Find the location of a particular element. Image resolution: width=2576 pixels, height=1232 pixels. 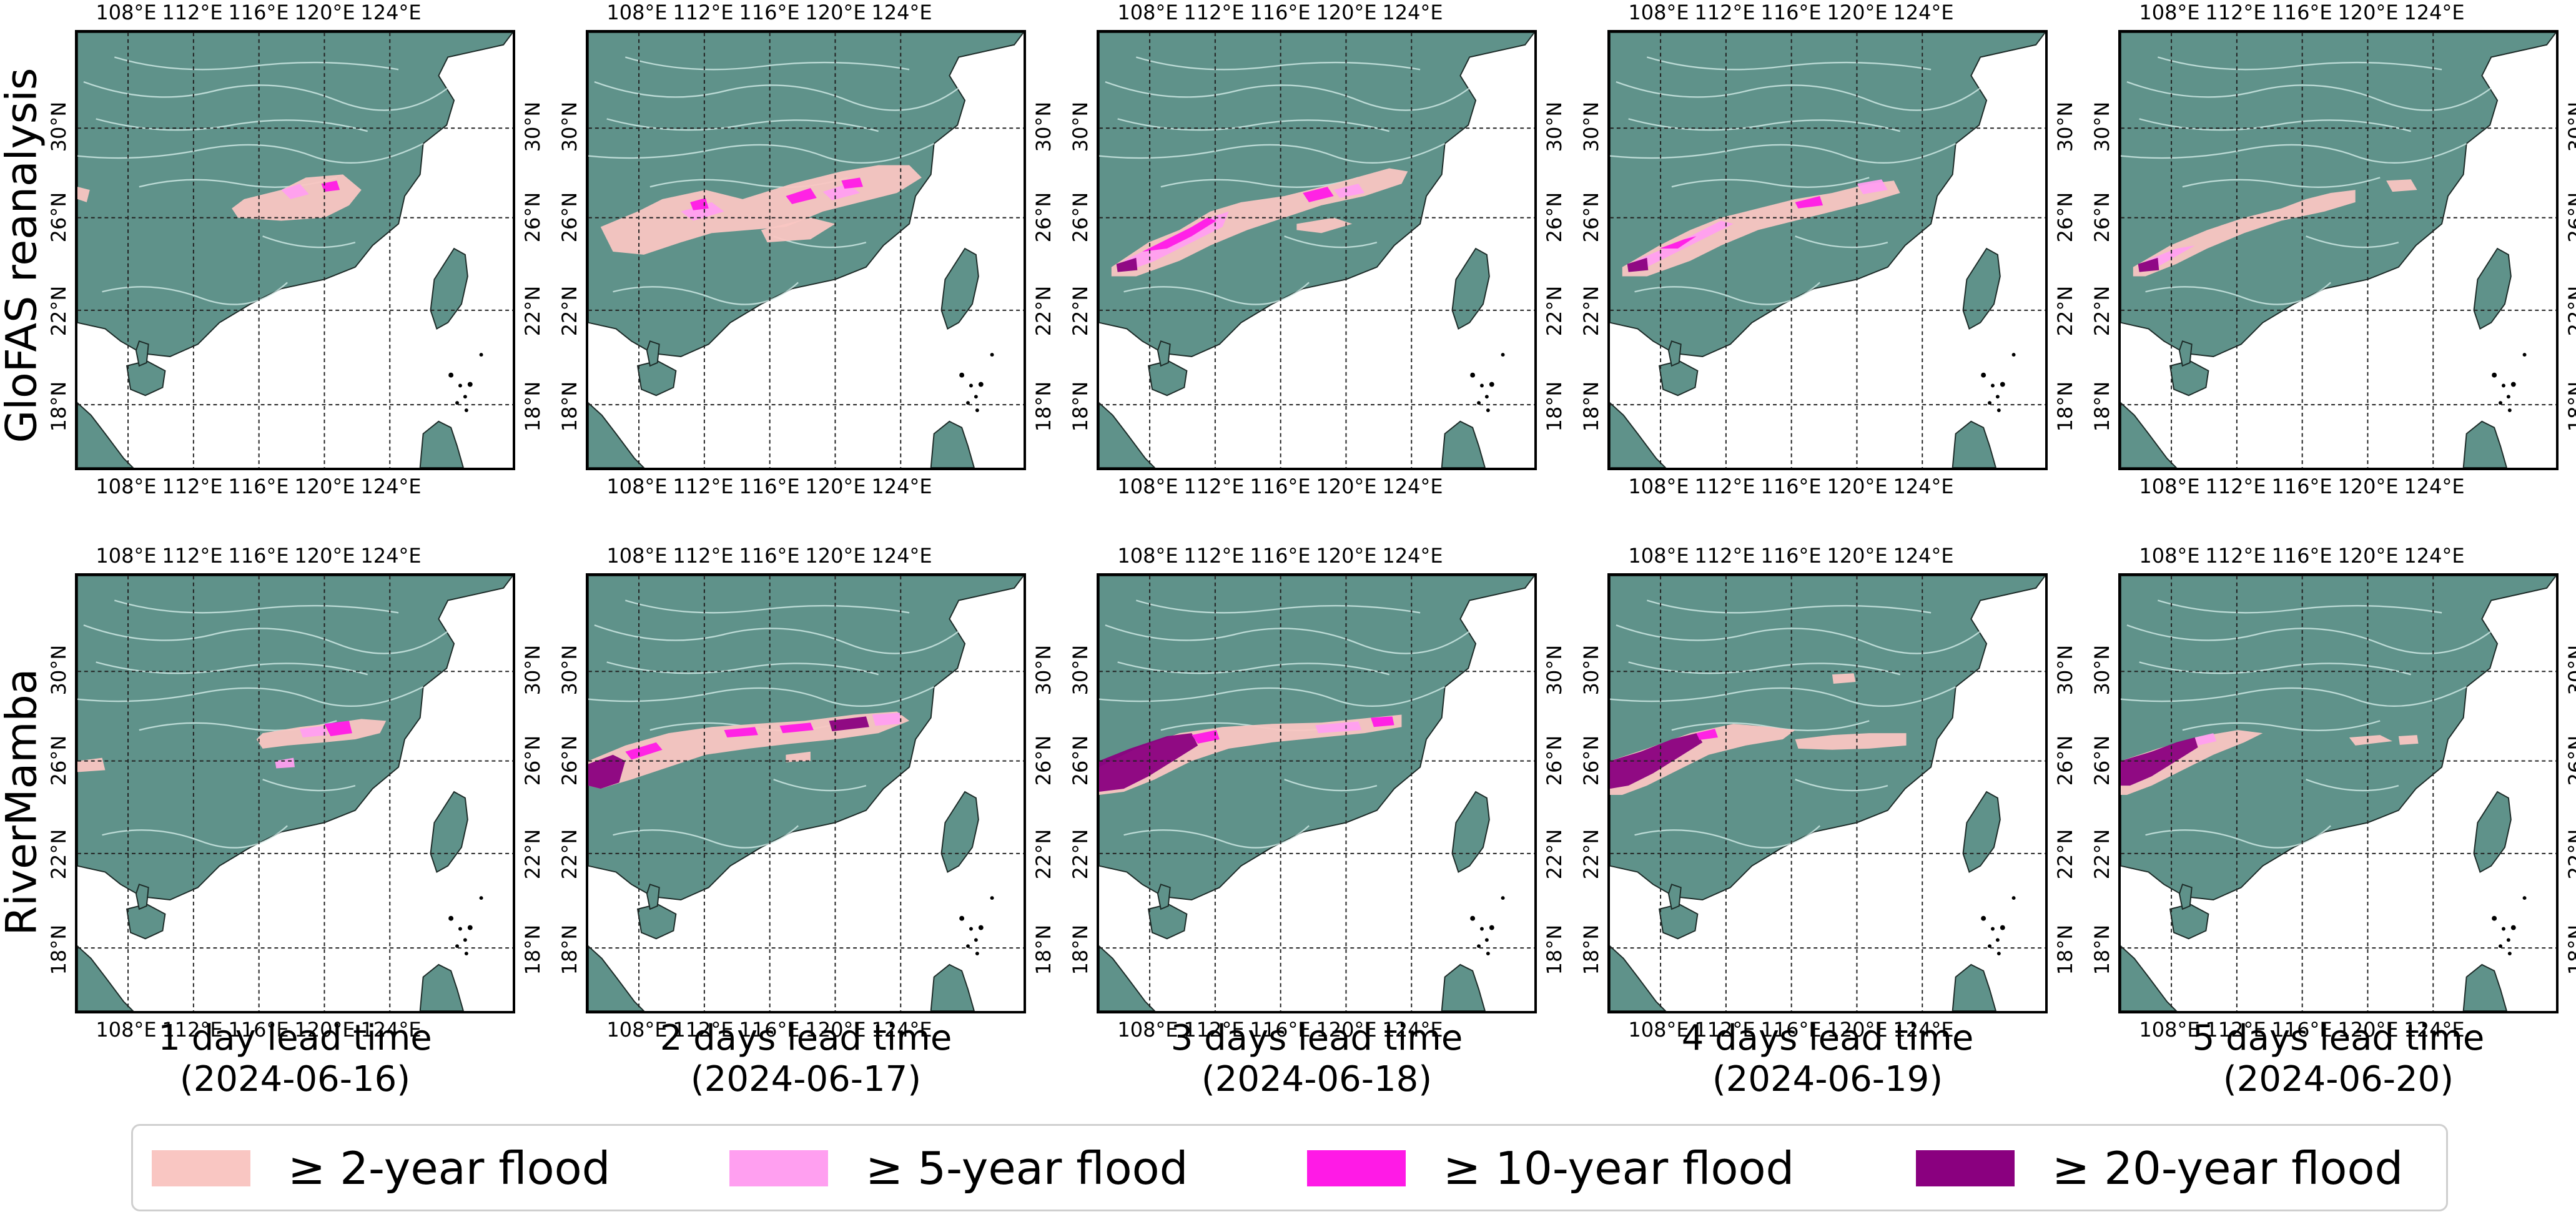

map-panel-r0-c0 is located at coordinates (295, 250).